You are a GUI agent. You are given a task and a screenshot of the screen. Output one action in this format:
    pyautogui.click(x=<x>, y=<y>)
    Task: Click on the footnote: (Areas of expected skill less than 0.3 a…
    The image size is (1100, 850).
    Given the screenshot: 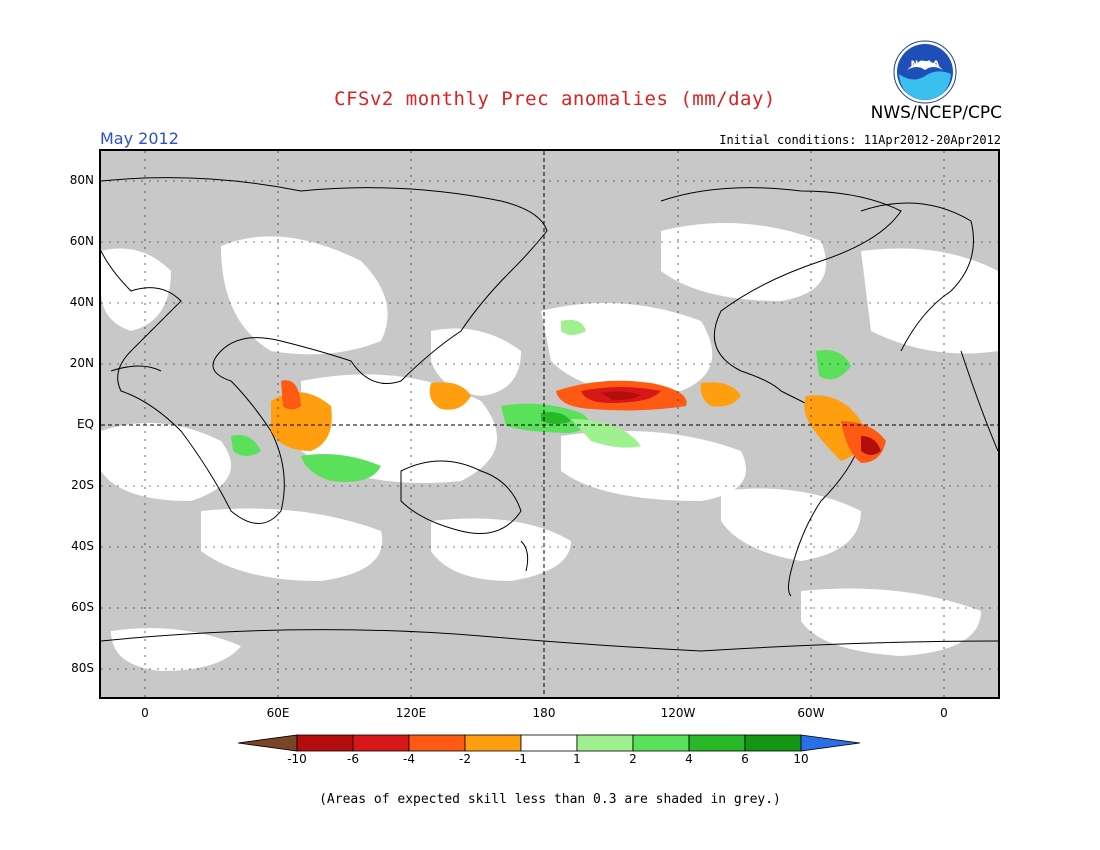 What is the action you would take?
    pyautogui.click(x=550, y=799)
    